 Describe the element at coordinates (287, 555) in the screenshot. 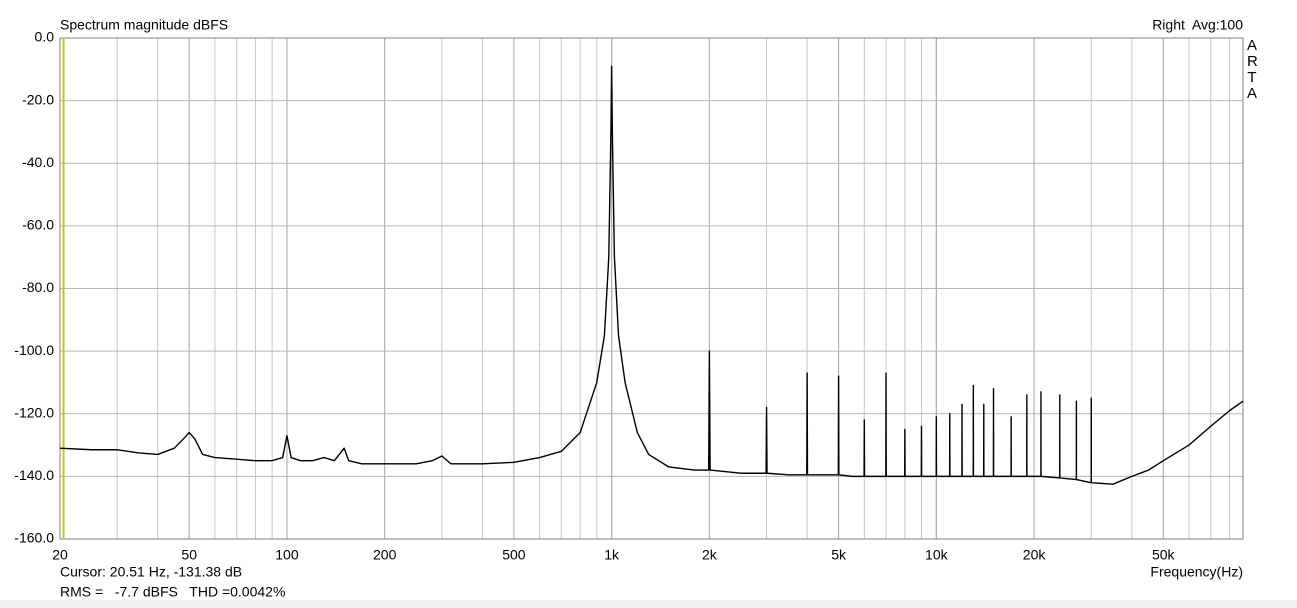

I see `x-tick-label: 100` at that location.